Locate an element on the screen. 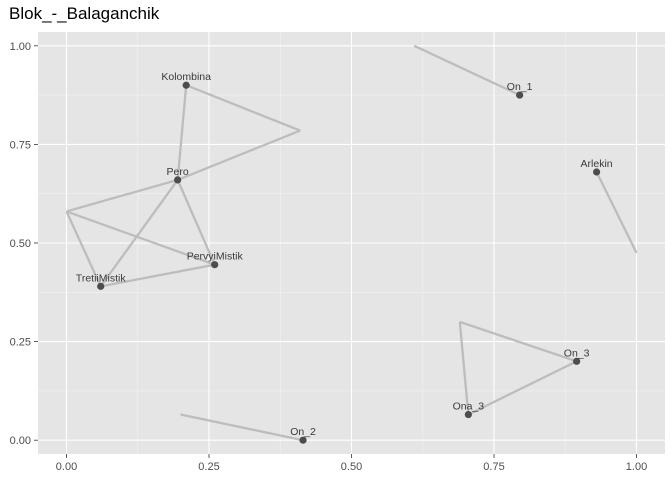 This screenshot has height=480, width=672. x-tick-label: 0.50 is located at coordinates (351, 467).